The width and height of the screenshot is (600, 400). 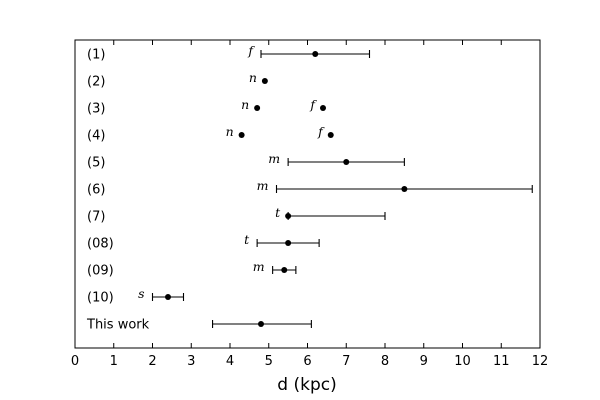 I want to click on row-5: (6) m, so click(x=310, y=188).